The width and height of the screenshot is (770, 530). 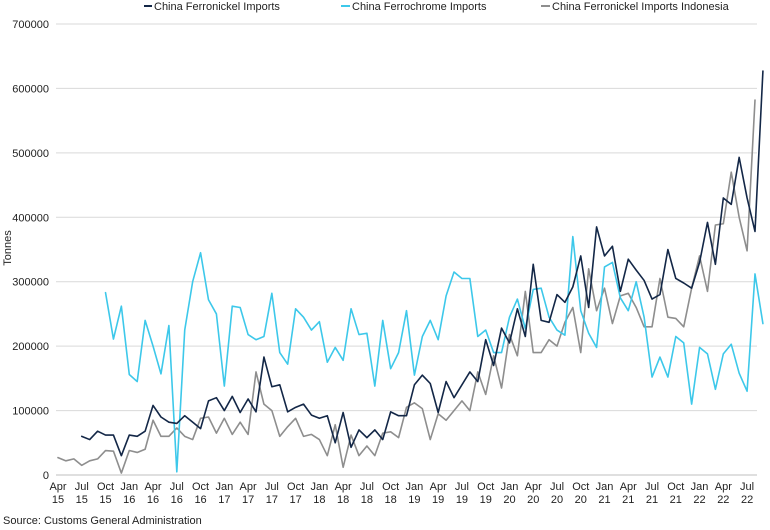 What do you see at coordinates (30, 412) in the screenshot?
I see `y-tick-label: 100000` at bounding box center [30, 412].